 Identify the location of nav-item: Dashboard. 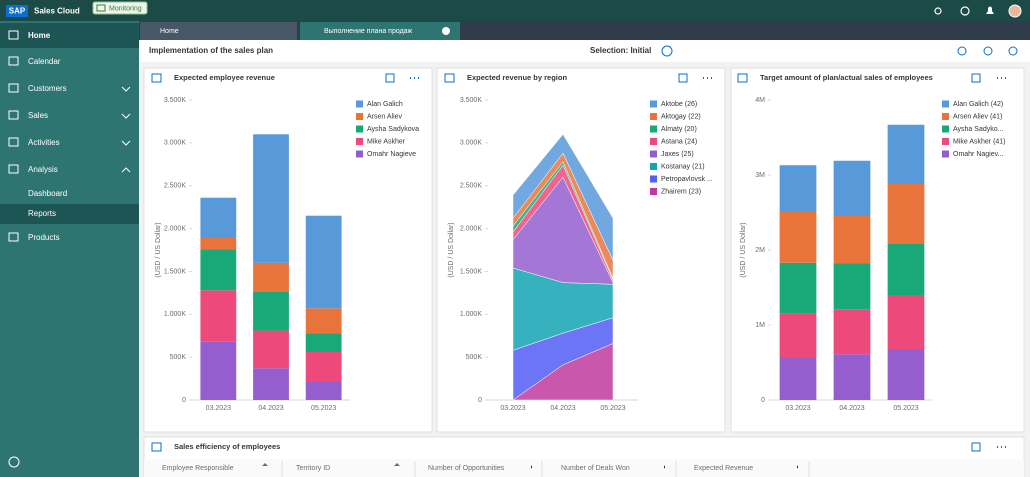
(47, 193).